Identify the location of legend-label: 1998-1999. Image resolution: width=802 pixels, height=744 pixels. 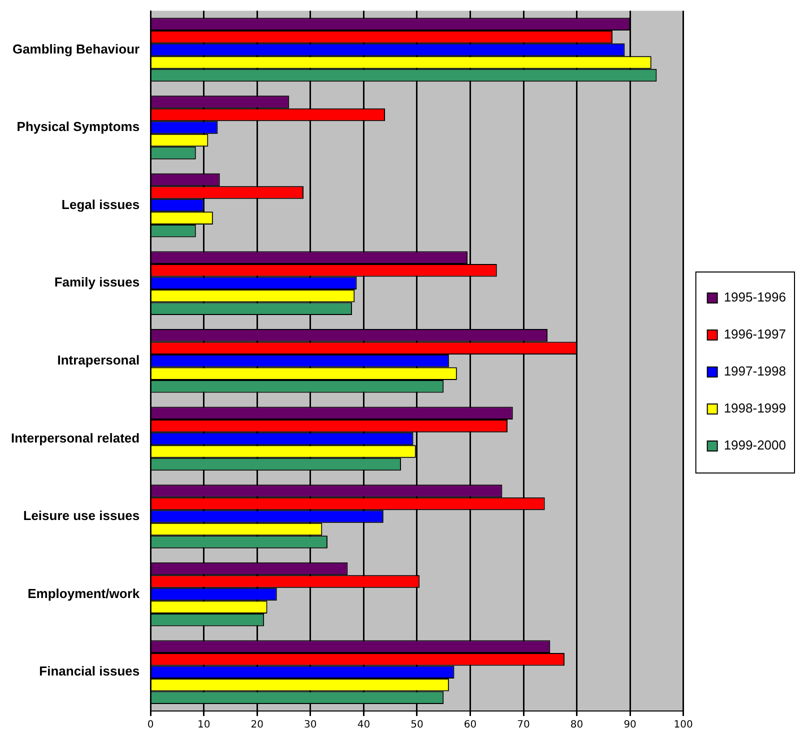
(755, 408).